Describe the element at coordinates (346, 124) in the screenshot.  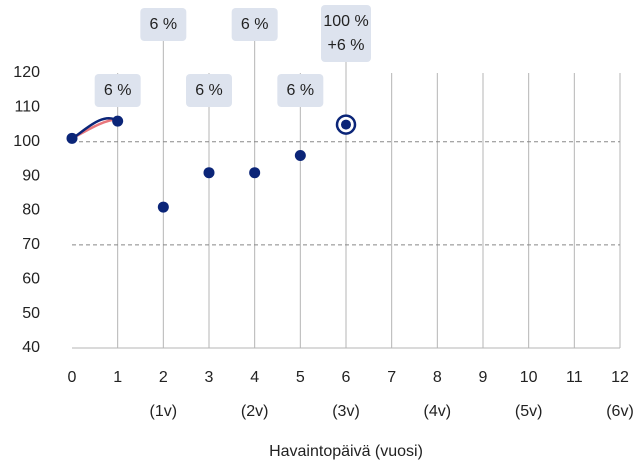
I see `highlight-dot` at that location.